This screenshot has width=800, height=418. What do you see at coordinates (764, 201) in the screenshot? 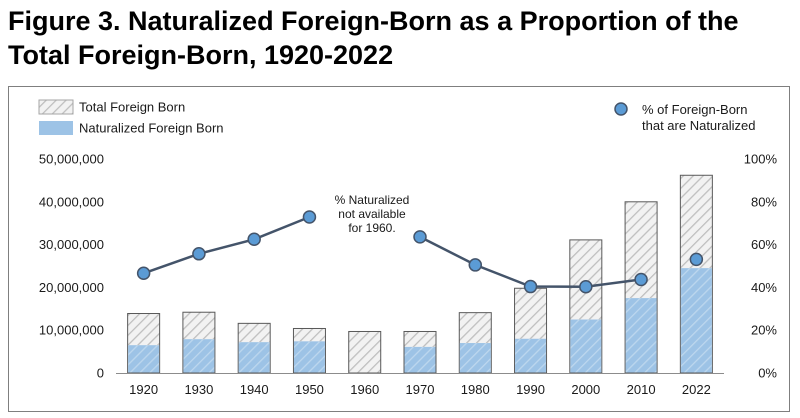
I see `y-right-tick-label-4: 80%` at bounding box center [764, 201].